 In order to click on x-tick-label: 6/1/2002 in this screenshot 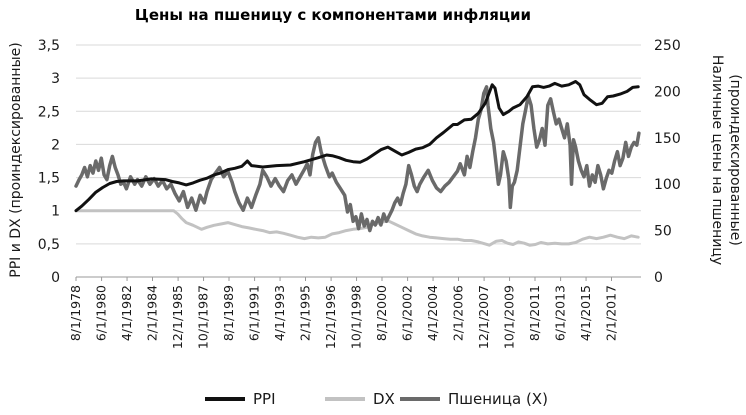, I will do `click(407, 313)`.